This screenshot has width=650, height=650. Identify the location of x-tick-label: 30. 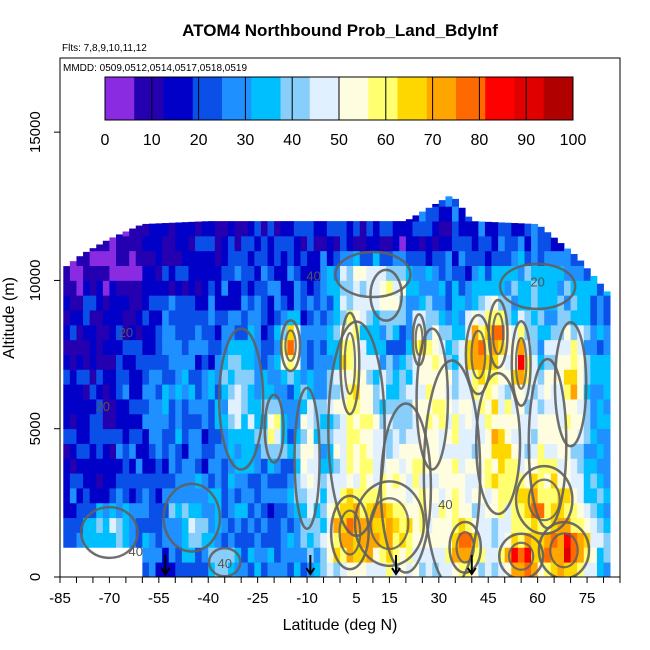
(438, 598).